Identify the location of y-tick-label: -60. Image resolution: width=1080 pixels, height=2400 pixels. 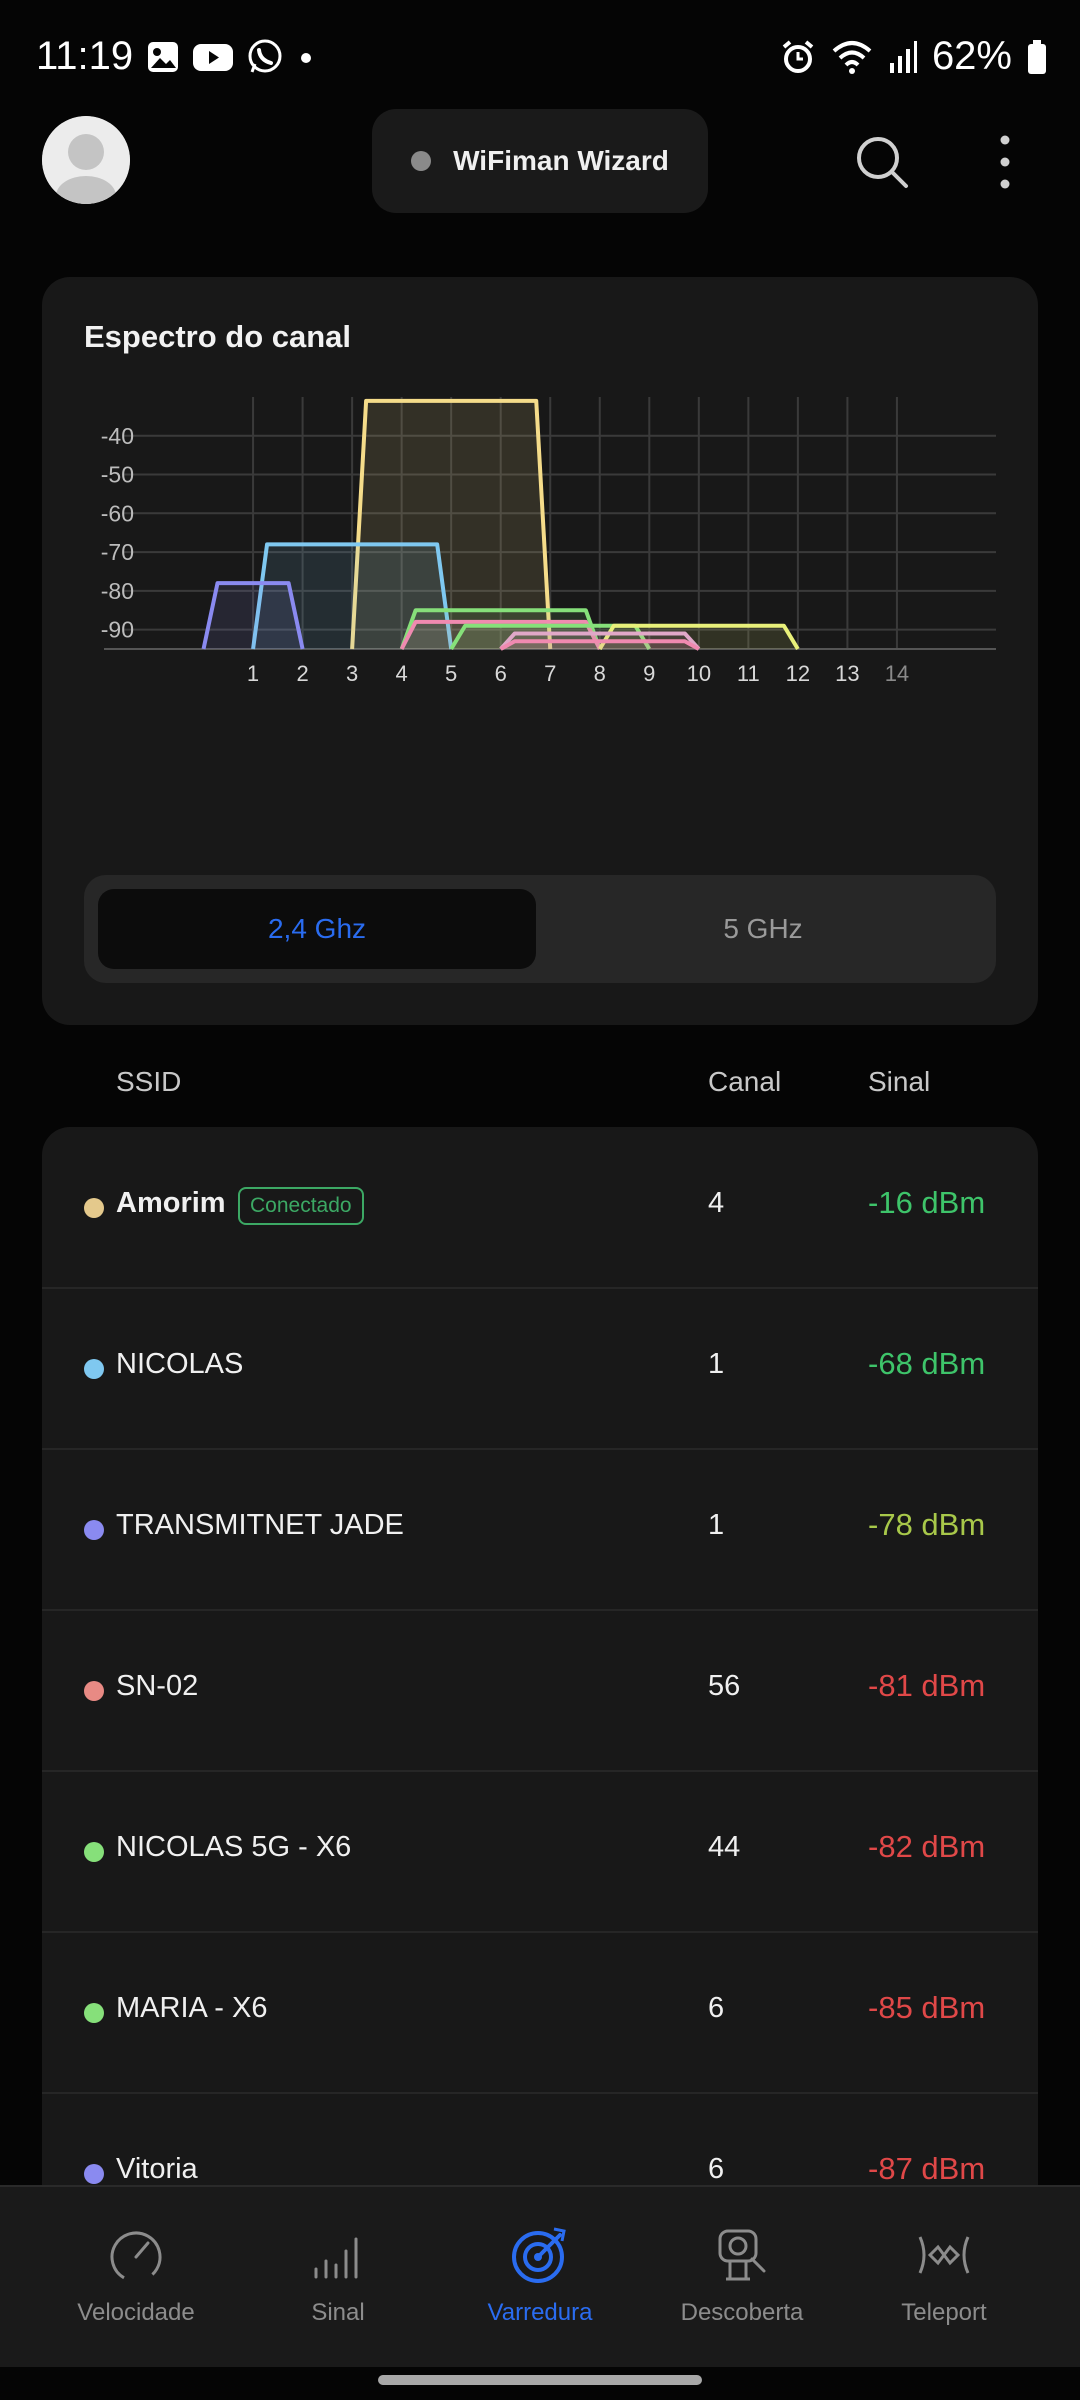
(117, 513).